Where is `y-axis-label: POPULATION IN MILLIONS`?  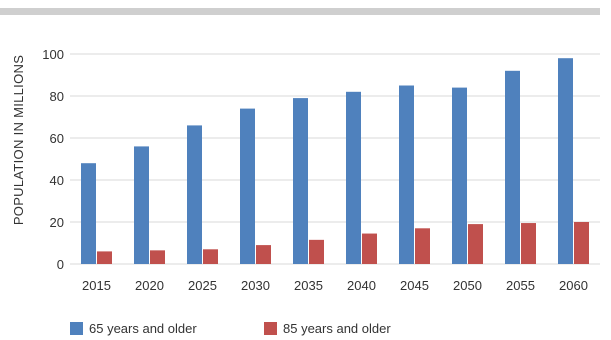 y-axis-label: POPULATION IN MILLIONS is located at coordinates (18, 140).